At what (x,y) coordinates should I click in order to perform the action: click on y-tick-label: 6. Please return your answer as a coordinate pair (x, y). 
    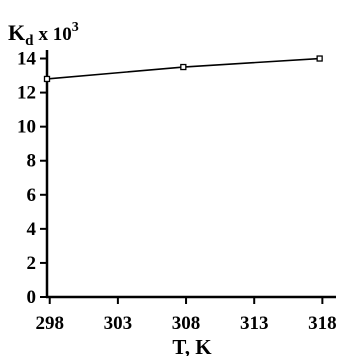
    Looking at the image, I should click on (32, 195).